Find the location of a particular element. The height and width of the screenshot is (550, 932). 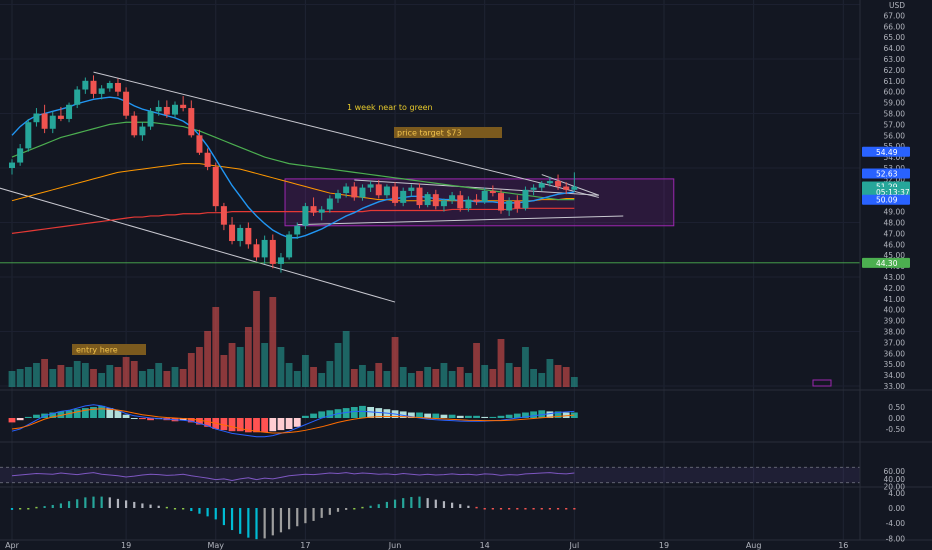

price-tick-35: 33.00 is located at coordinates (895, 386).